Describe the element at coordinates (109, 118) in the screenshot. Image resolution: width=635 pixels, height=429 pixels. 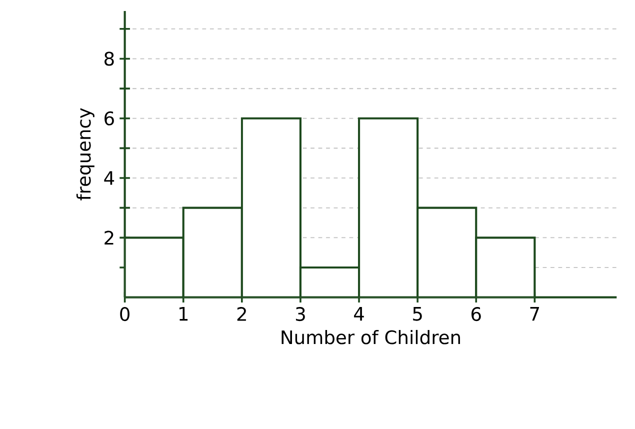
I see `y-tick-label: 6` at that location.